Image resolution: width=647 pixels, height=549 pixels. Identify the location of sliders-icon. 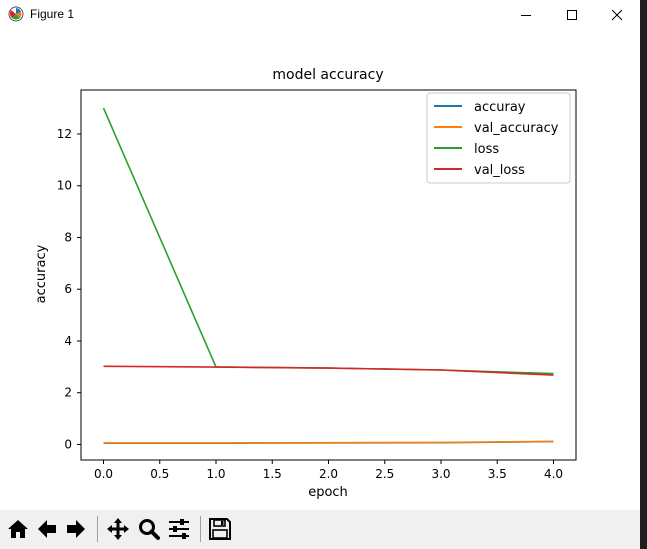
(179, 529).